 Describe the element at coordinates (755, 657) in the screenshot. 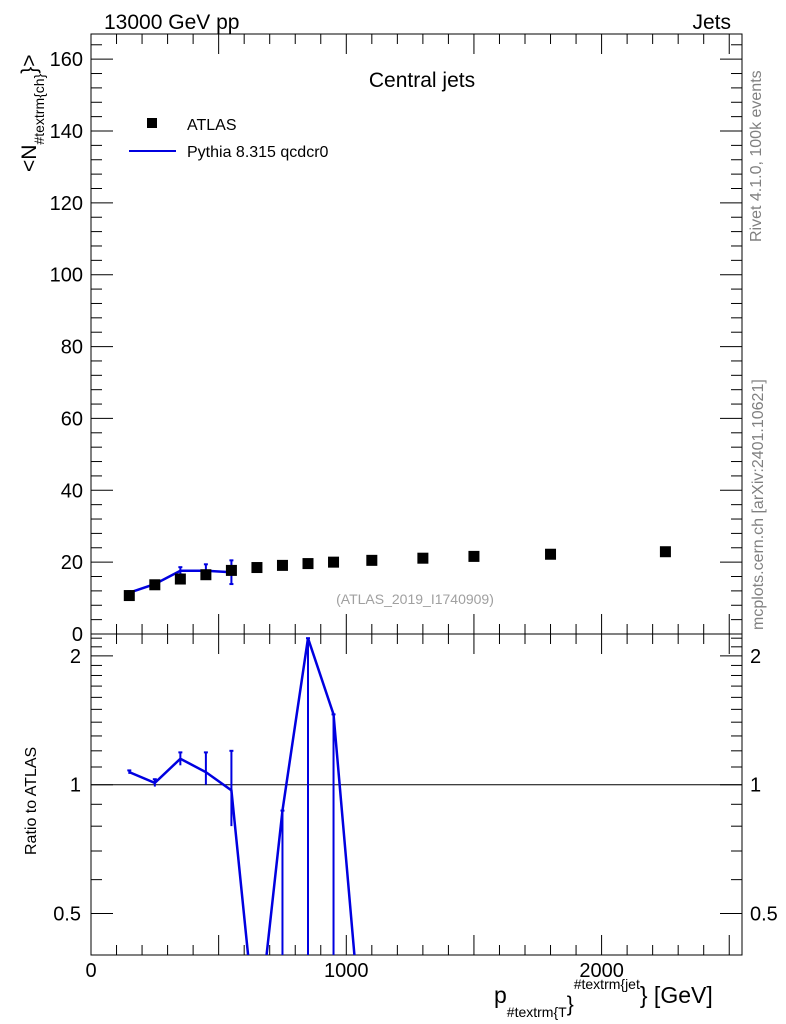

I see `ratio-y-tick-label-right: 2` at that location.